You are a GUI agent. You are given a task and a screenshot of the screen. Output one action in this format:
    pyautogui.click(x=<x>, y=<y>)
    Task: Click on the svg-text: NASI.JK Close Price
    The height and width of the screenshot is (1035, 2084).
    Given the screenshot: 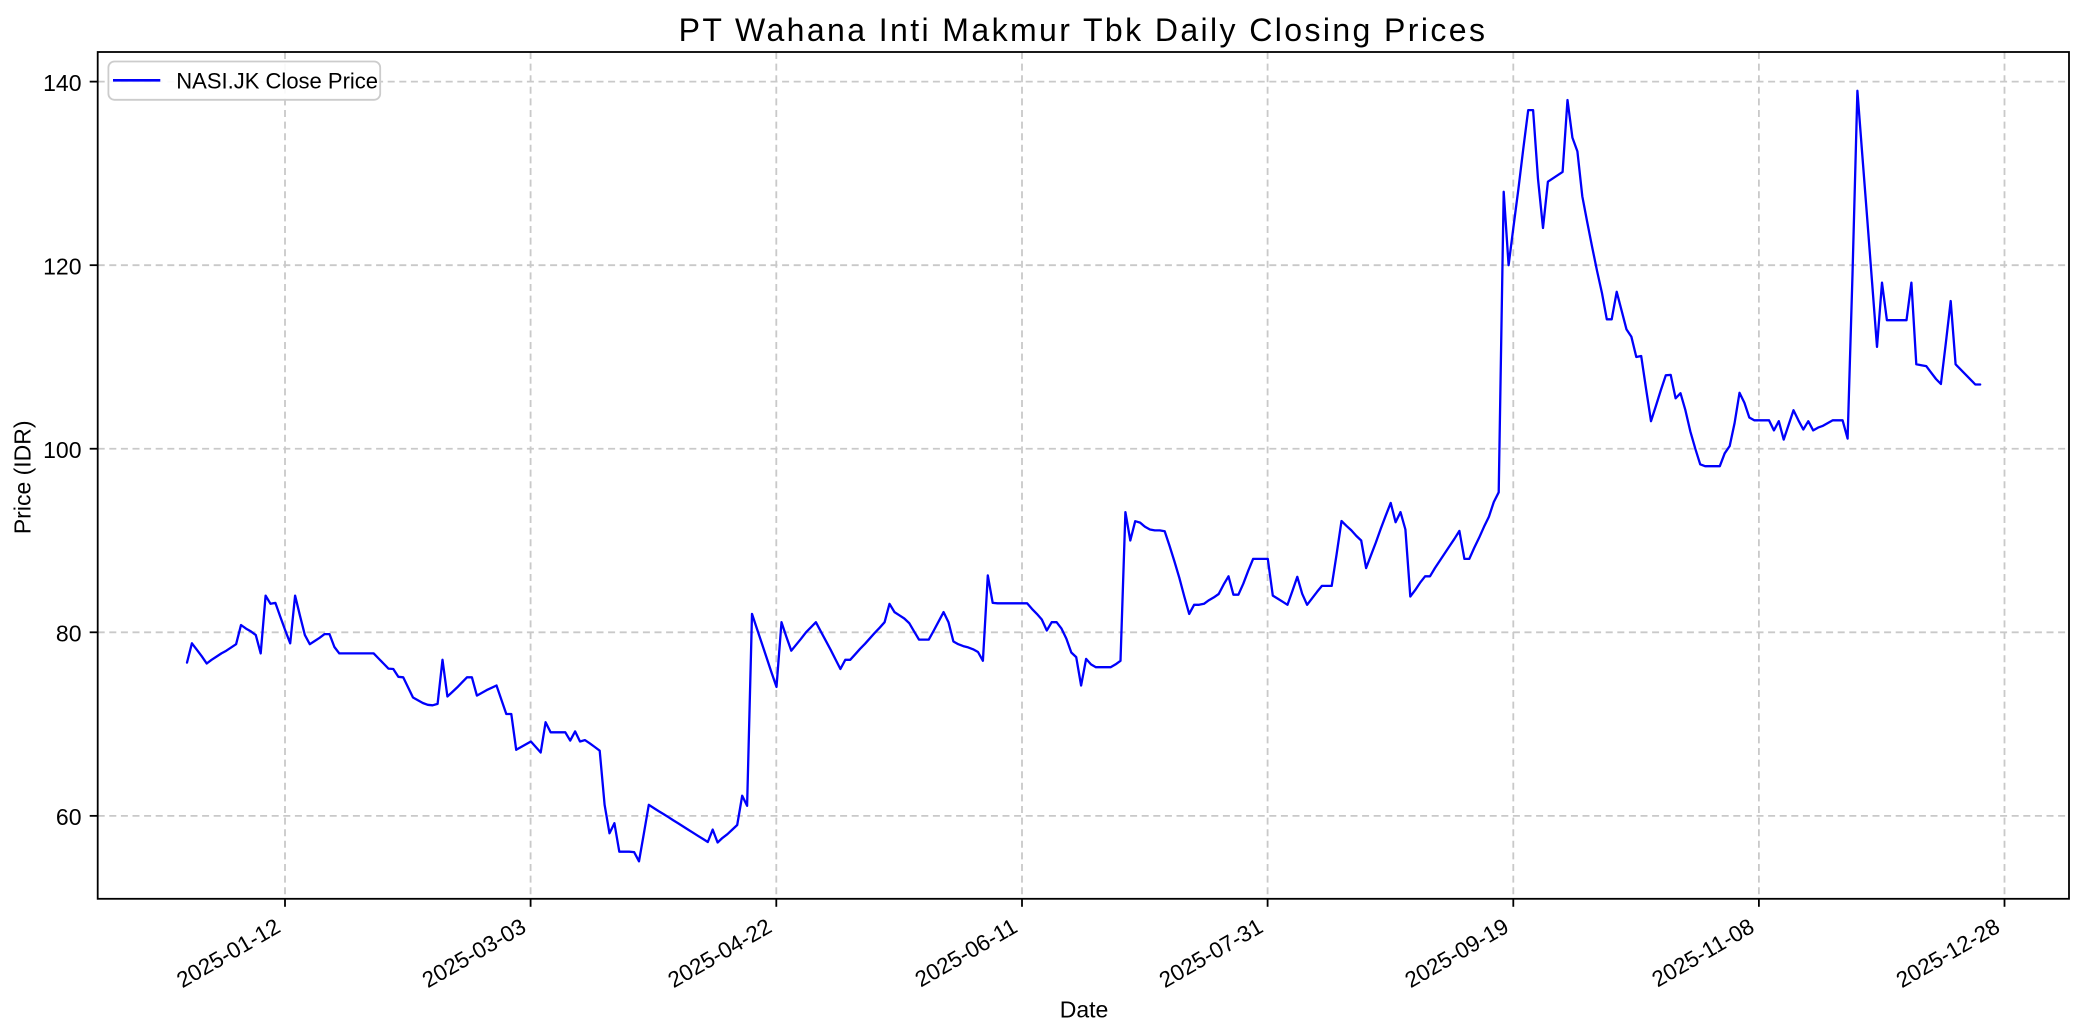 What is the action you would take?
    pyautogui.click(x=277, y=81)
    